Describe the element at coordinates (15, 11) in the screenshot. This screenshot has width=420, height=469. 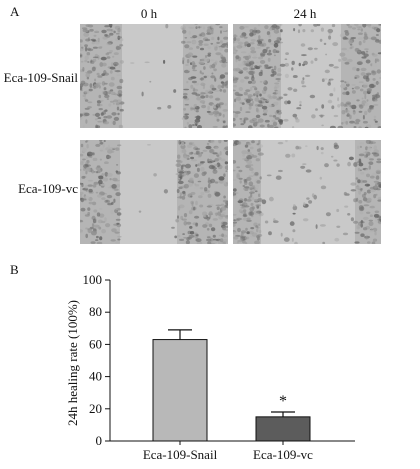
I see `panel-a-label: A` at that location.